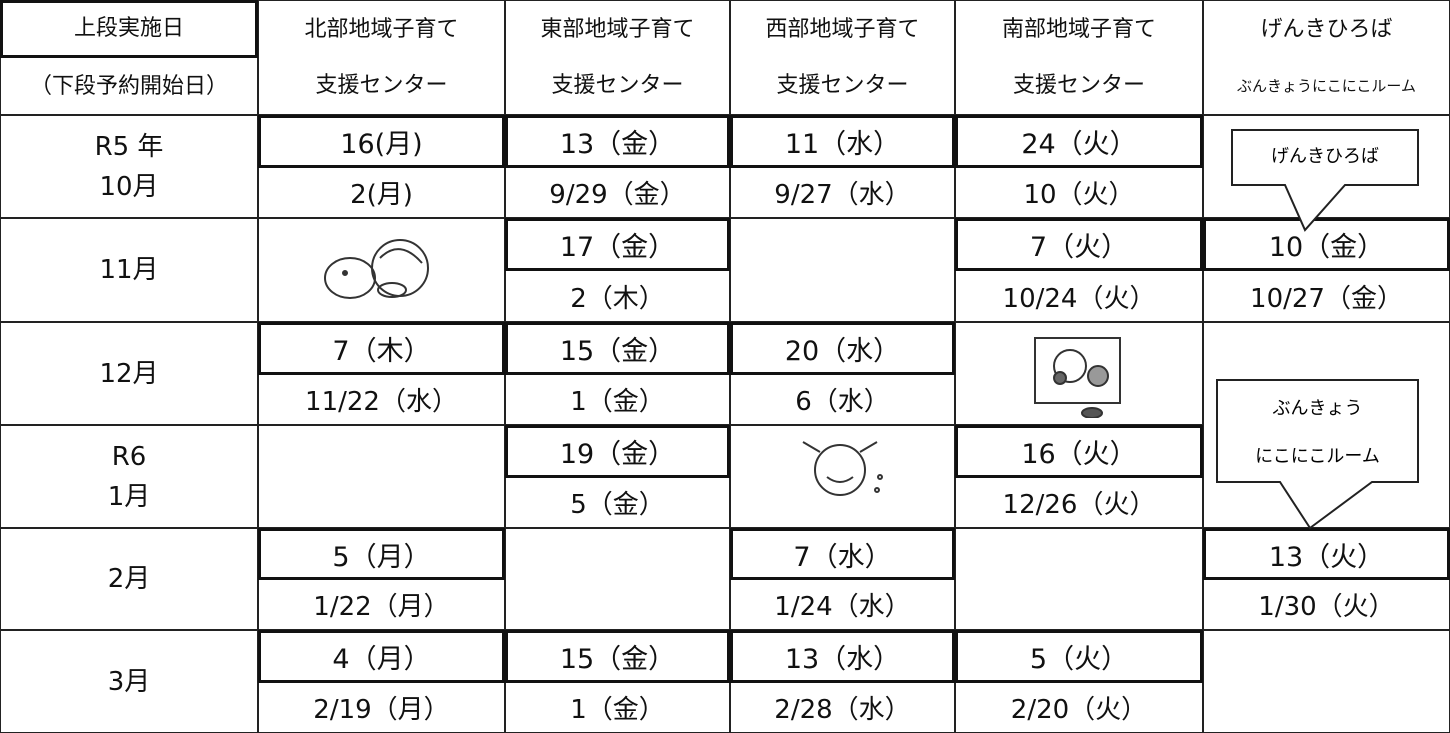 The image size is (1450, 733). What do you see at coordinates (1326, 85) in the screenshot?
I see `text: ぶんきょうにこにこルーム` at bounding box center [1326, 85].